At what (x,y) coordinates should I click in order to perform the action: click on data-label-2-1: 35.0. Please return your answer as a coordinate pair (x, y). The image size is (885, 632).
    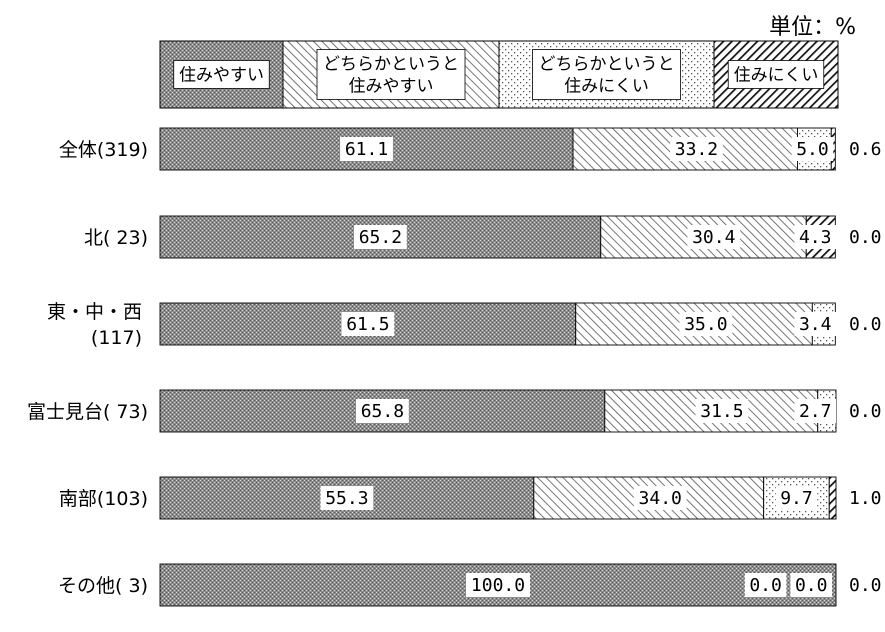
    Looking at the image, I should click on (705, 324).